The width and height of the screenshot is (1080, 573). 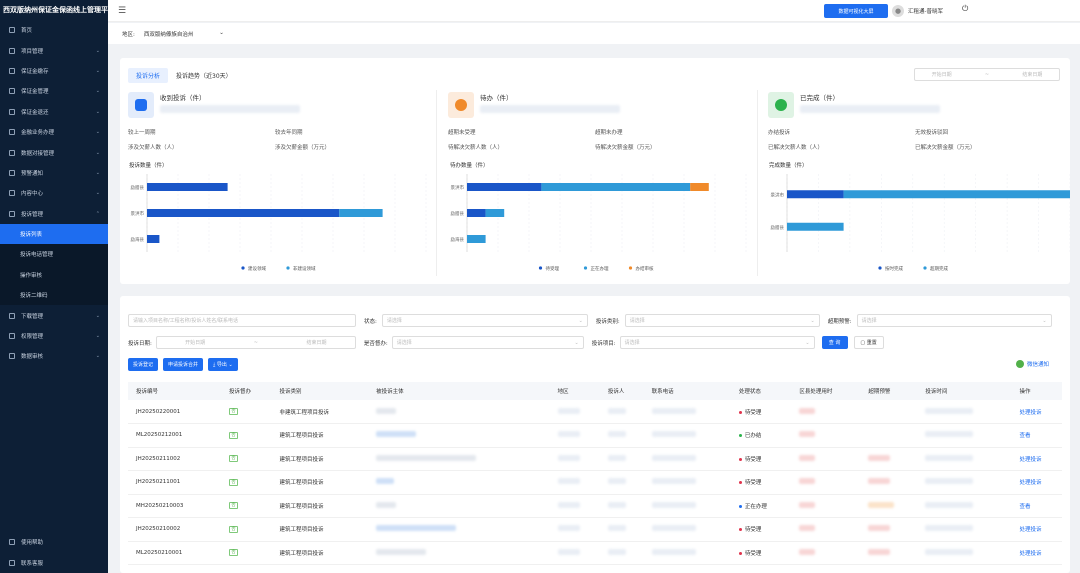 What do you see at coordinates (898, 11) in the screenshot?
I see `avatar: ●` at bounding box center [898, 11].